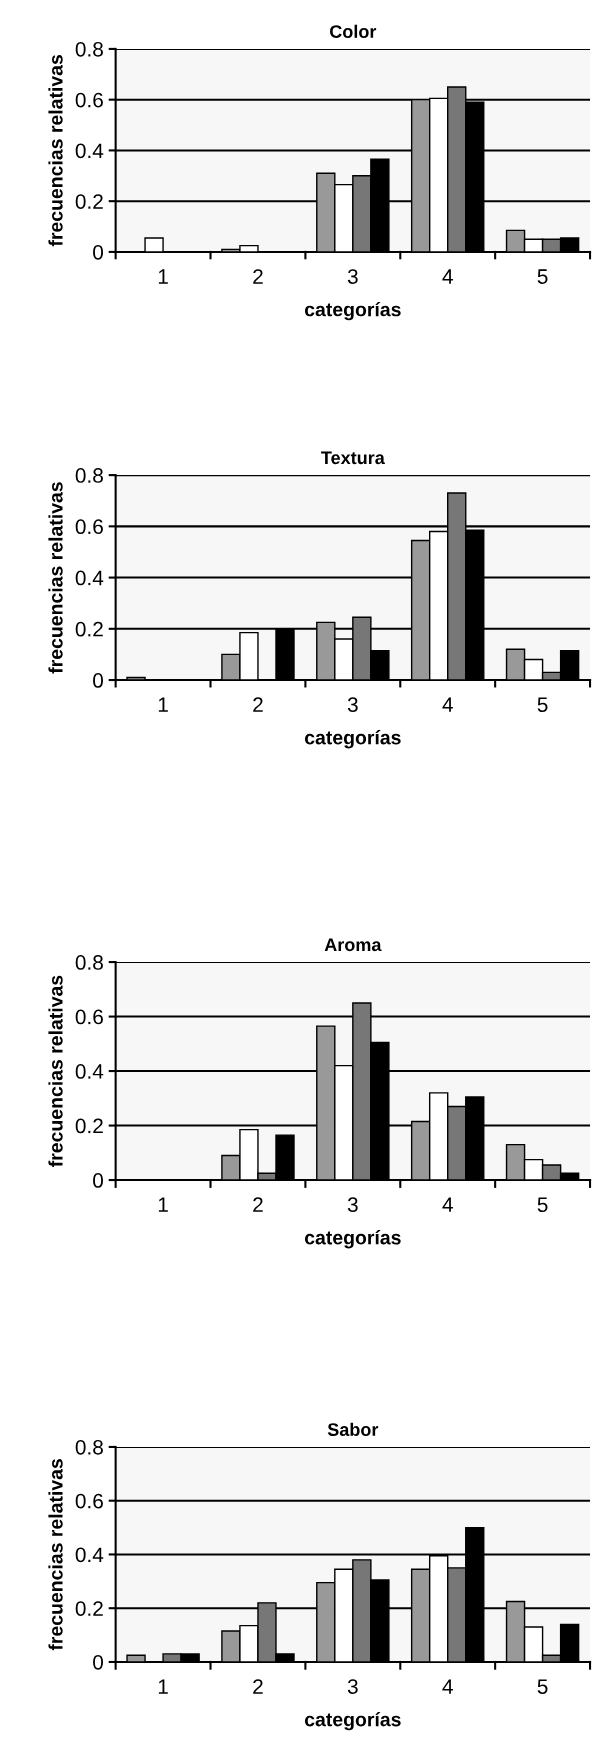  What do you see at coordinates (353, 945) in the screenshot?
I see `chart-title: Aroma` at bounding box center [353, 945].